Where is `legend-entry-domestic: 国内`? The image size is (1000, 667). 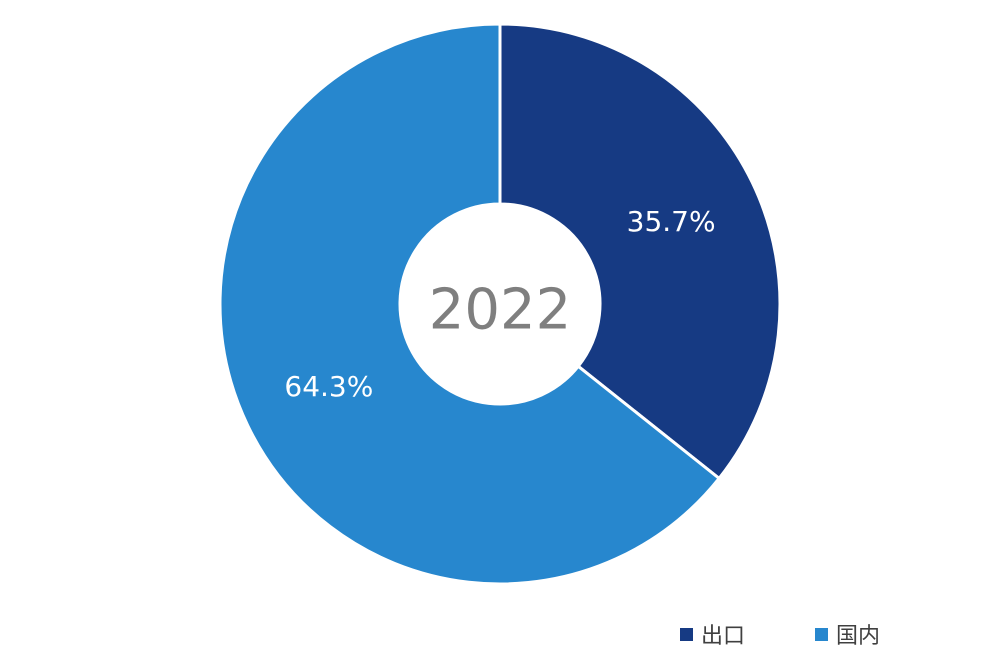
legend-entry-domestic: 国内 is located at coordinates (847, 634).